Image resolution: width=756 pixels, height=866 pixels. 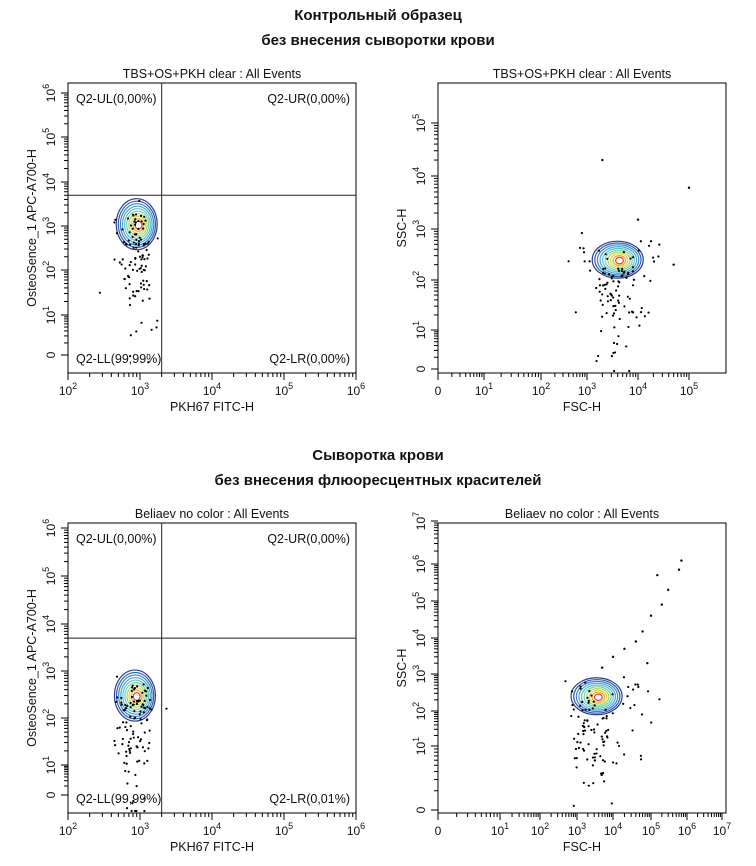 What do you see at coordinates (484, 389) in the screenshot?
I see `x-tick-label: 10¹` at bounding box center [484, 389].